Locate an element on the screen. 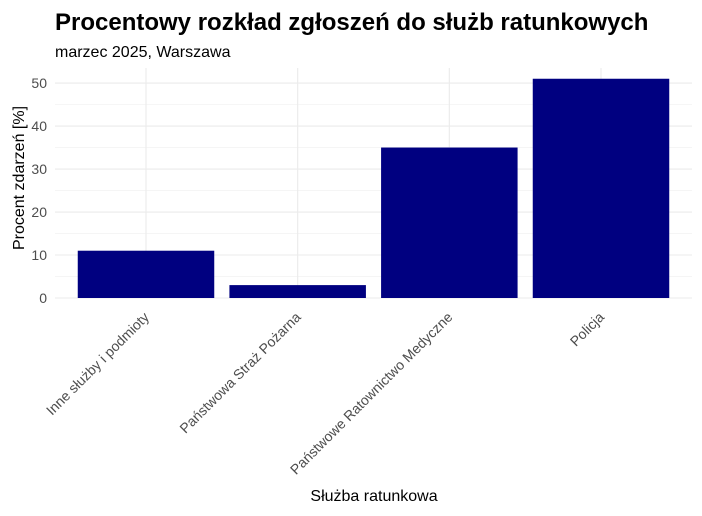 This screenshot has height=516, width=702. y-tick-label: 30 is located at coordinates (39, 169).